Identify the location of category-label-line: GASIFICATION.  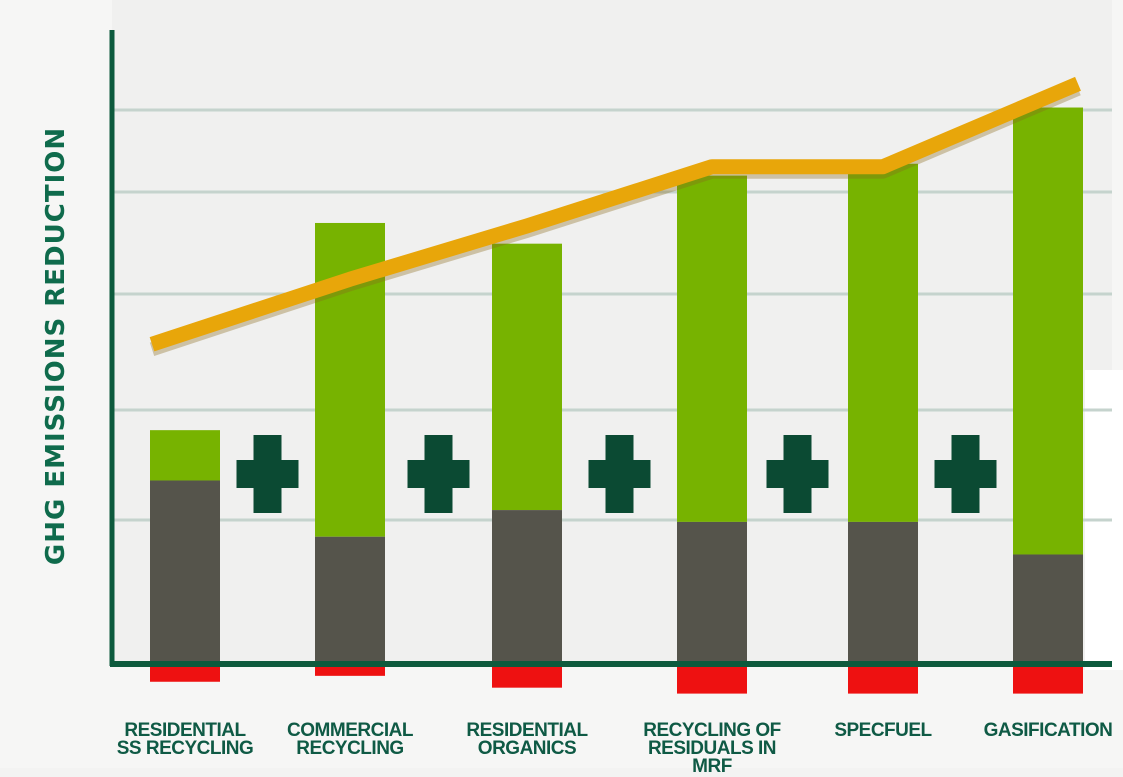
(1048, 731).